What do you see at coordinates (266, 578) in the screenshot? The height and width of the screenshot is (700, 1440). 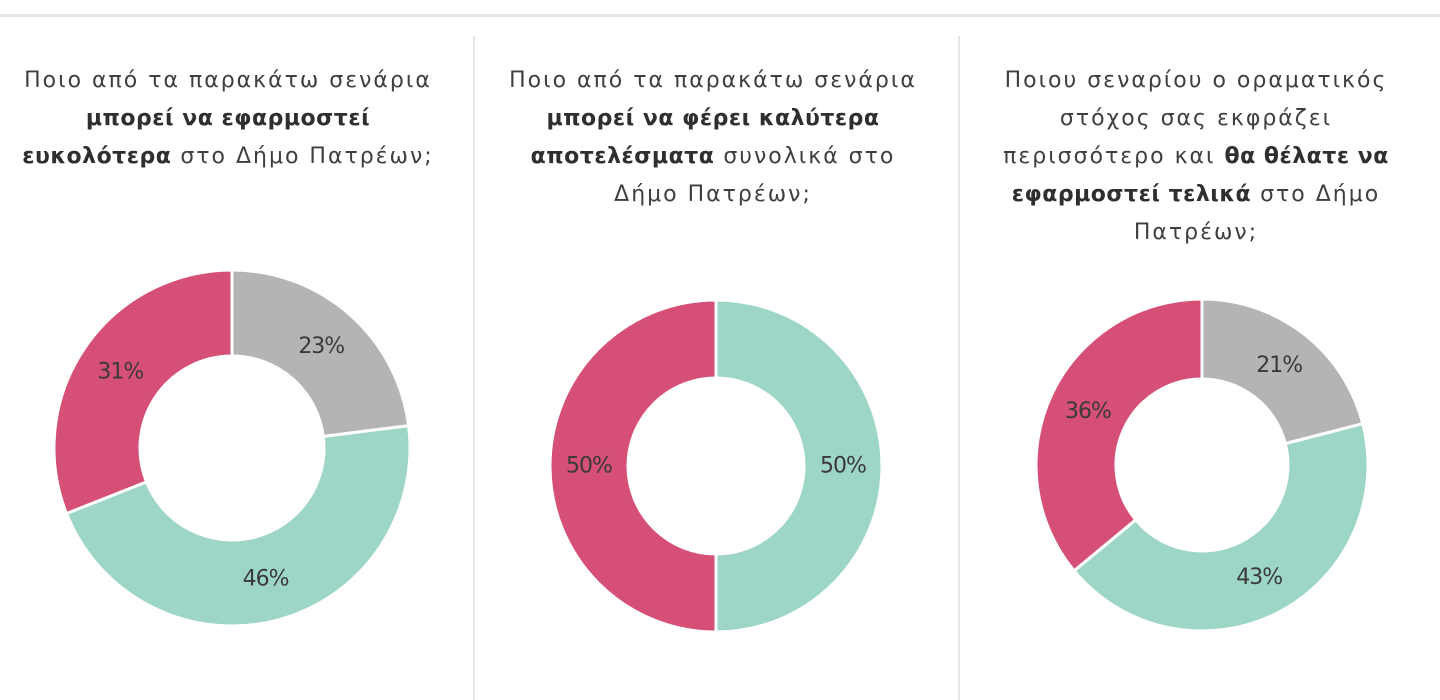 I see `chart-1-label-green: 46%` at bounding box center [266, 578].